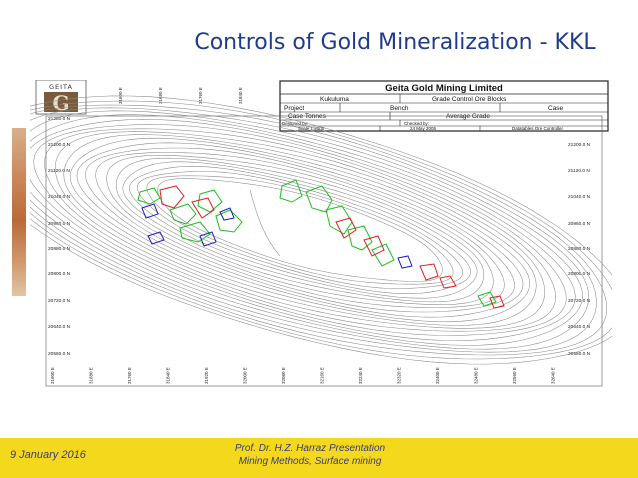 This screenshot has height=478, width=638. What do you see at coordinates (579, 327) in the screenshot?
I see `y-right-label: 20640.0 N` at bounding box center [579, 327].